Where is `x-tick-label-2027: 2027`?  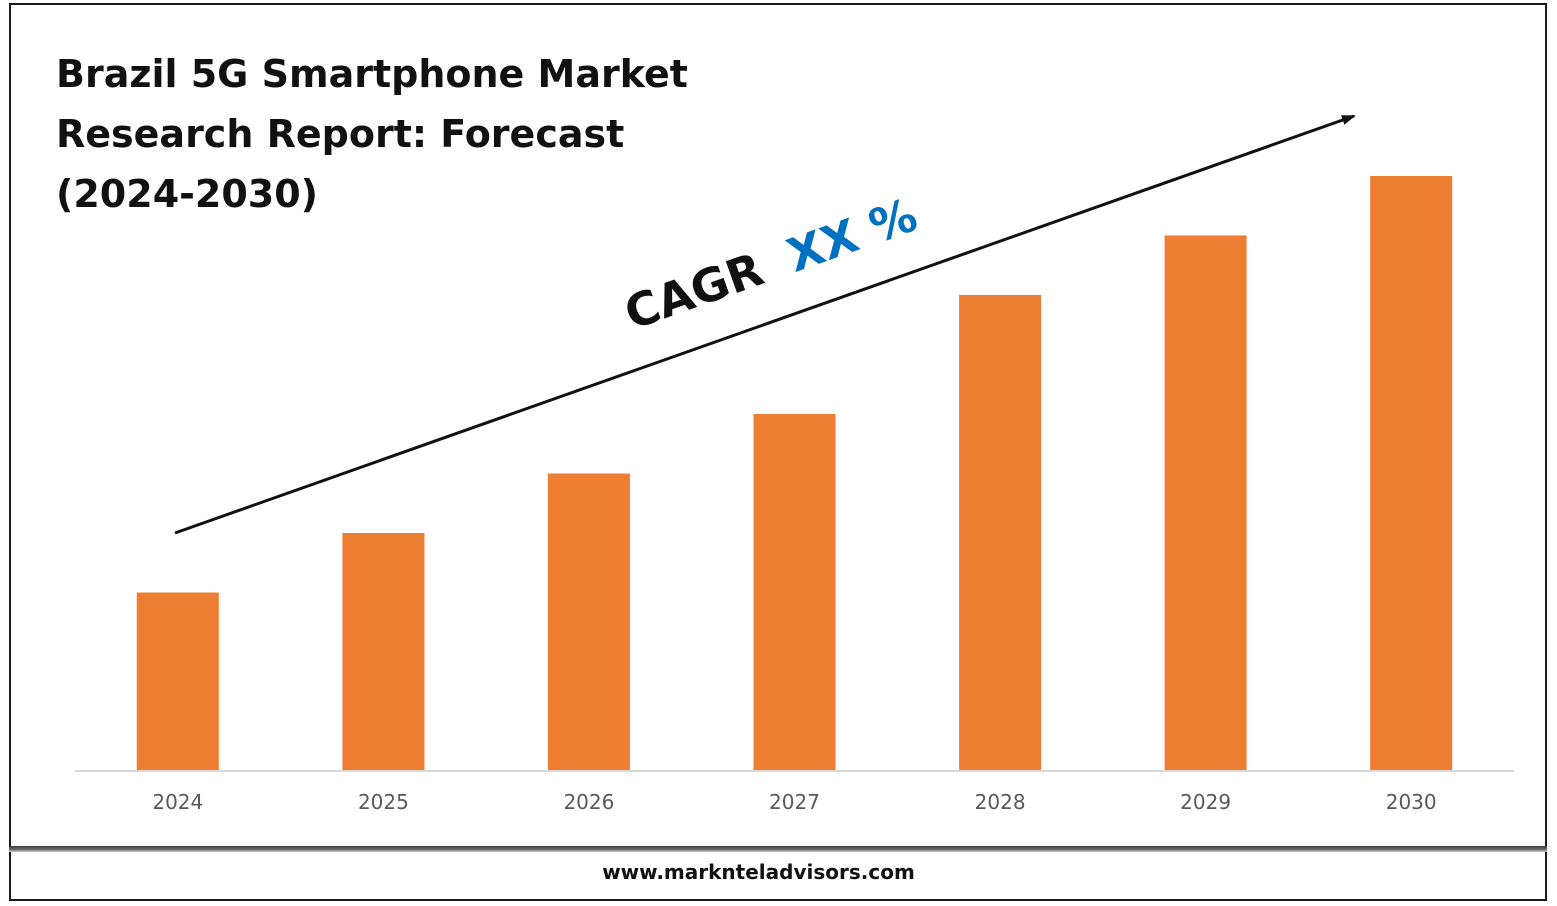 x-tick-label-2027: 2027 is located at coordinates (794, 802).